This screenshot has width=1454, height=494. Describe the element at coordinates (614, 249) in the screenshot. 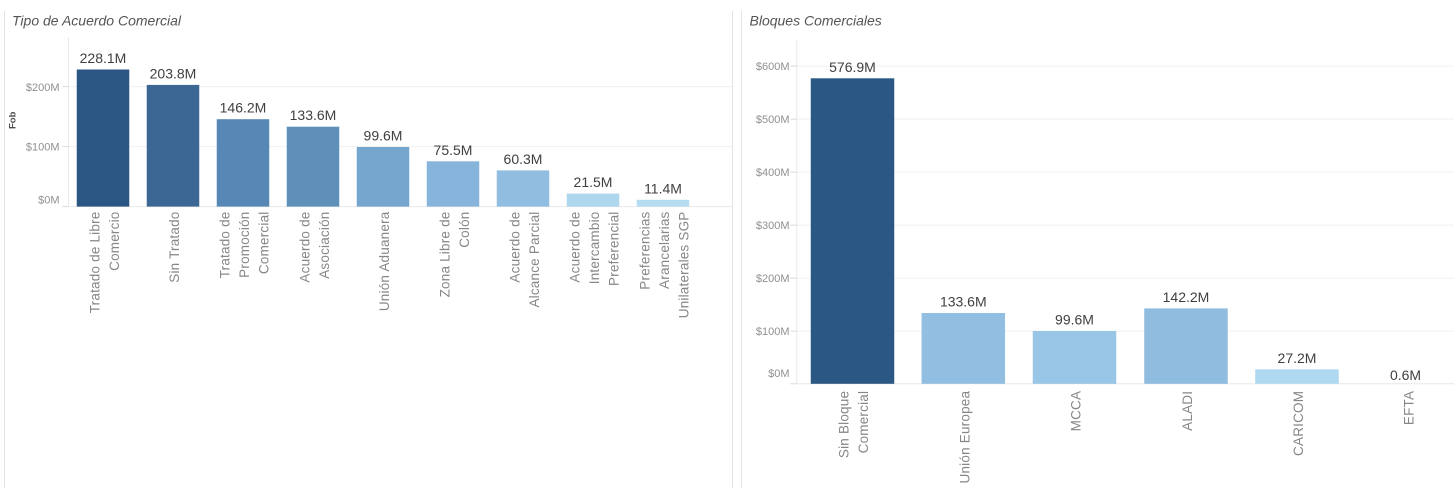

I see `svg-text: Preferencial` at that location.